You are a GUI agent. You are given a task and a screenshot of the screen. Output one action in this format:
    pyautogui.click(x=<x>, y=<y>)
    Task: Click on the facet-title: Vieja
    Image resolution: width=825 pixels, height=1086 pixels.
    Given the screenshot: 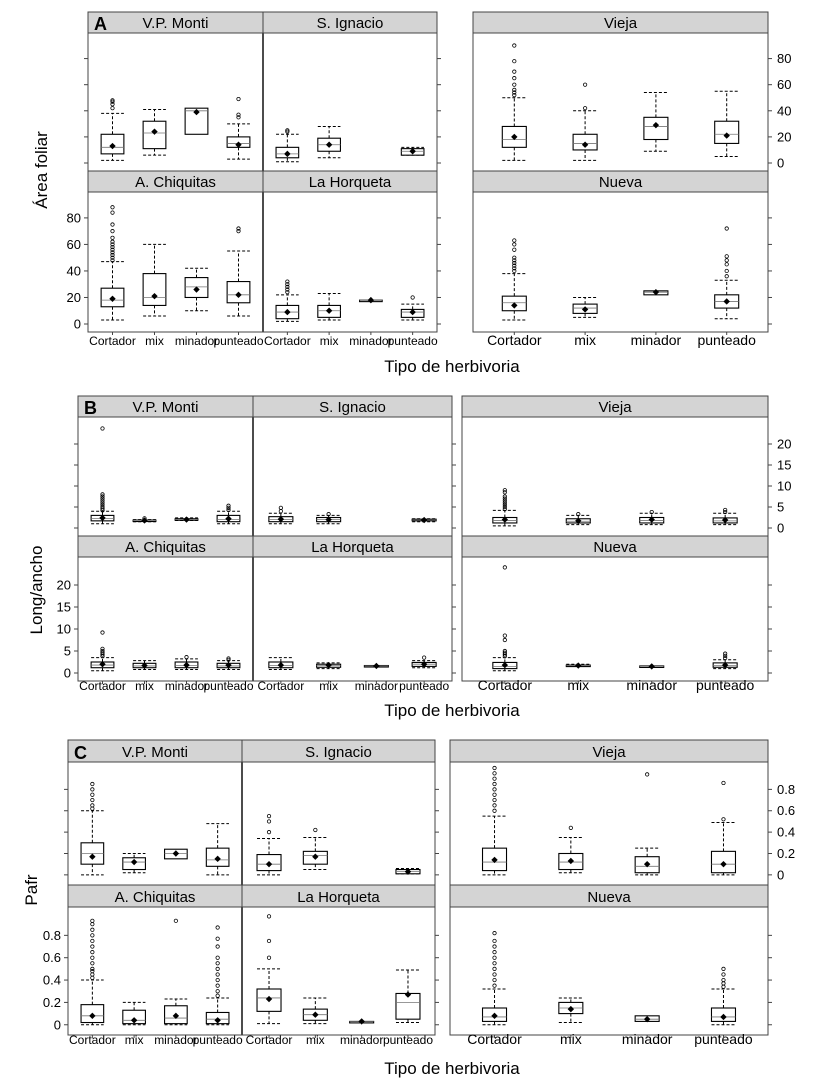 What is the action you would take?
    pyautogui.click(x=621, y=23)
    